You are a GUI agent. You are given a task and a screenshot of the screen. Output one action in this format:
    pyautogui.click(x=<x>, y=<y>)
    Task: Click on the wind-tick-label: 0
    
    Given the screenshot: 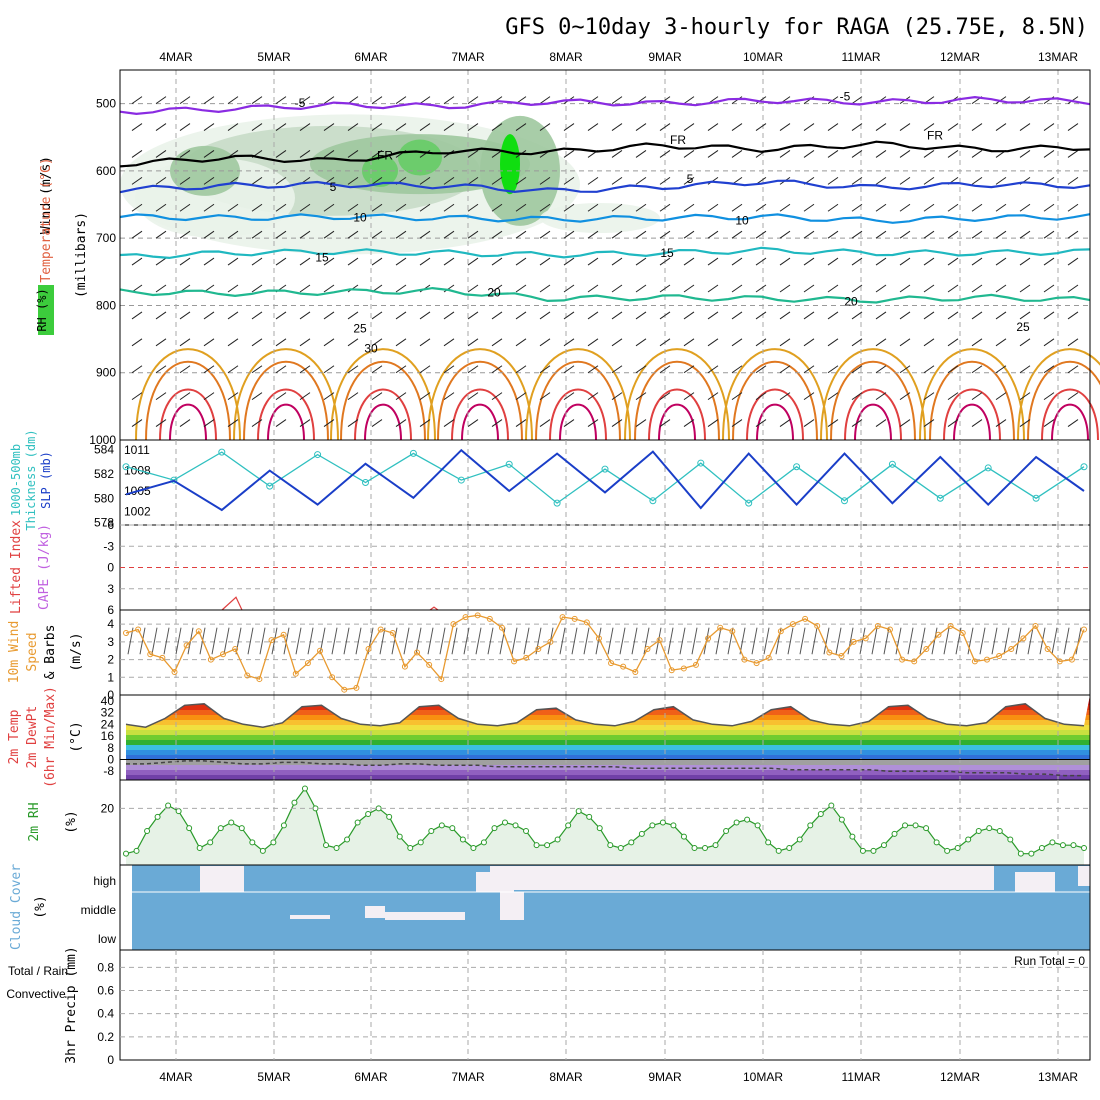 What is the action you would take?
    pyautogui.click(x=110, y=695)
    